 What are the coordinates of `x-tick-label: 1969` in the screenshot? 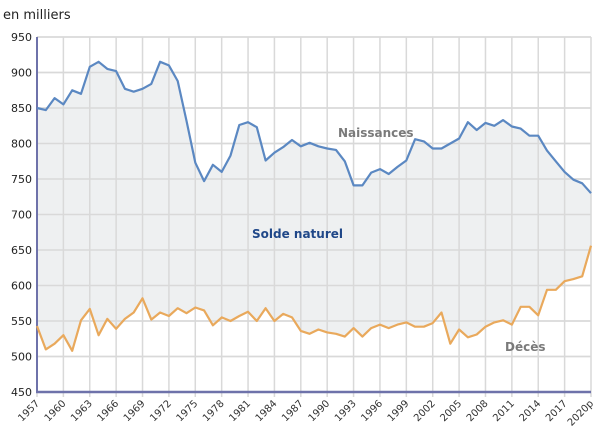 It's located at (135, 411).